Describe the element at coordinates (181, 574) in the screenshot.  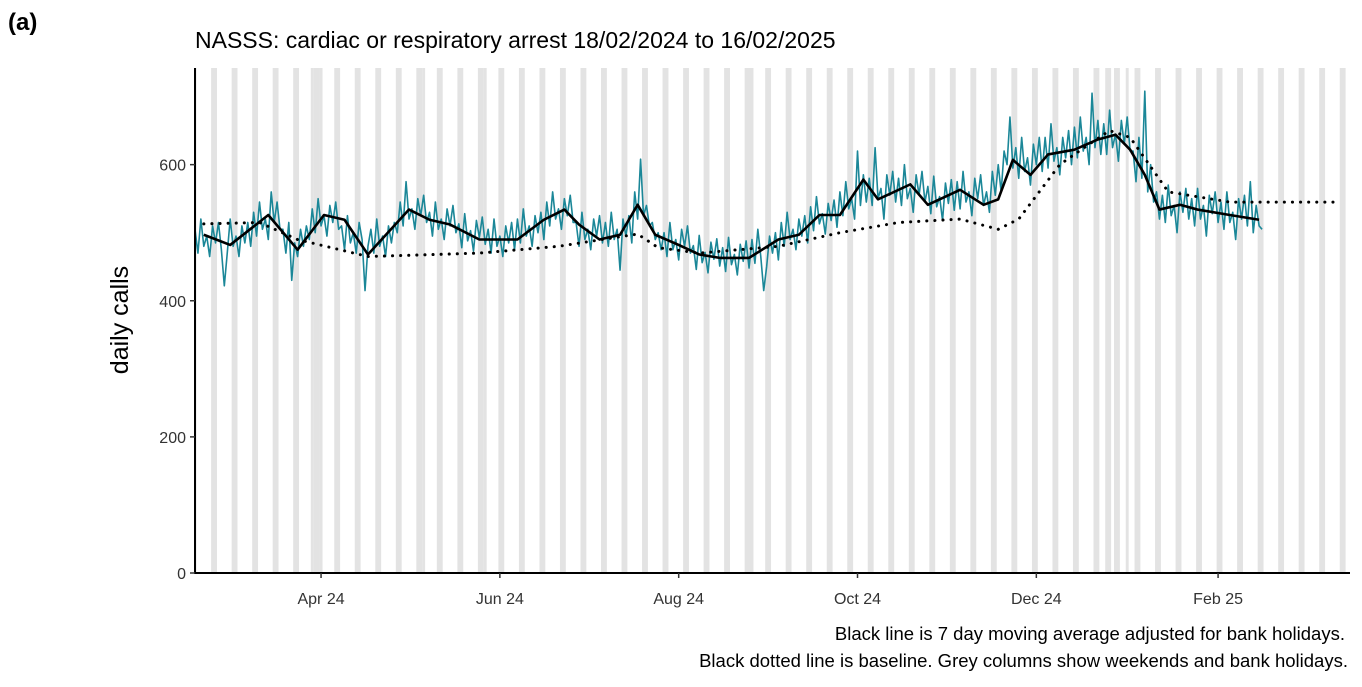
I see `y-tick-label: 0` at that location.